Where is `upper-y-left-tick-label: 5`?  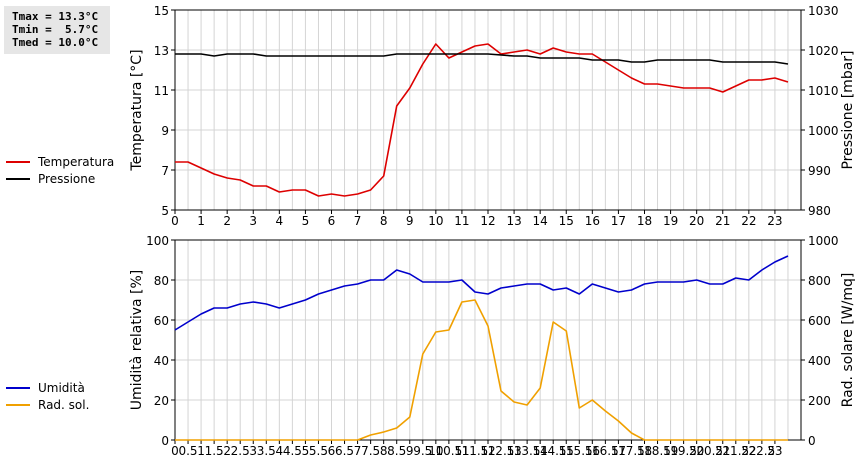 upper-y-left-tick-label: 5 is located at coordinates (165, 211).